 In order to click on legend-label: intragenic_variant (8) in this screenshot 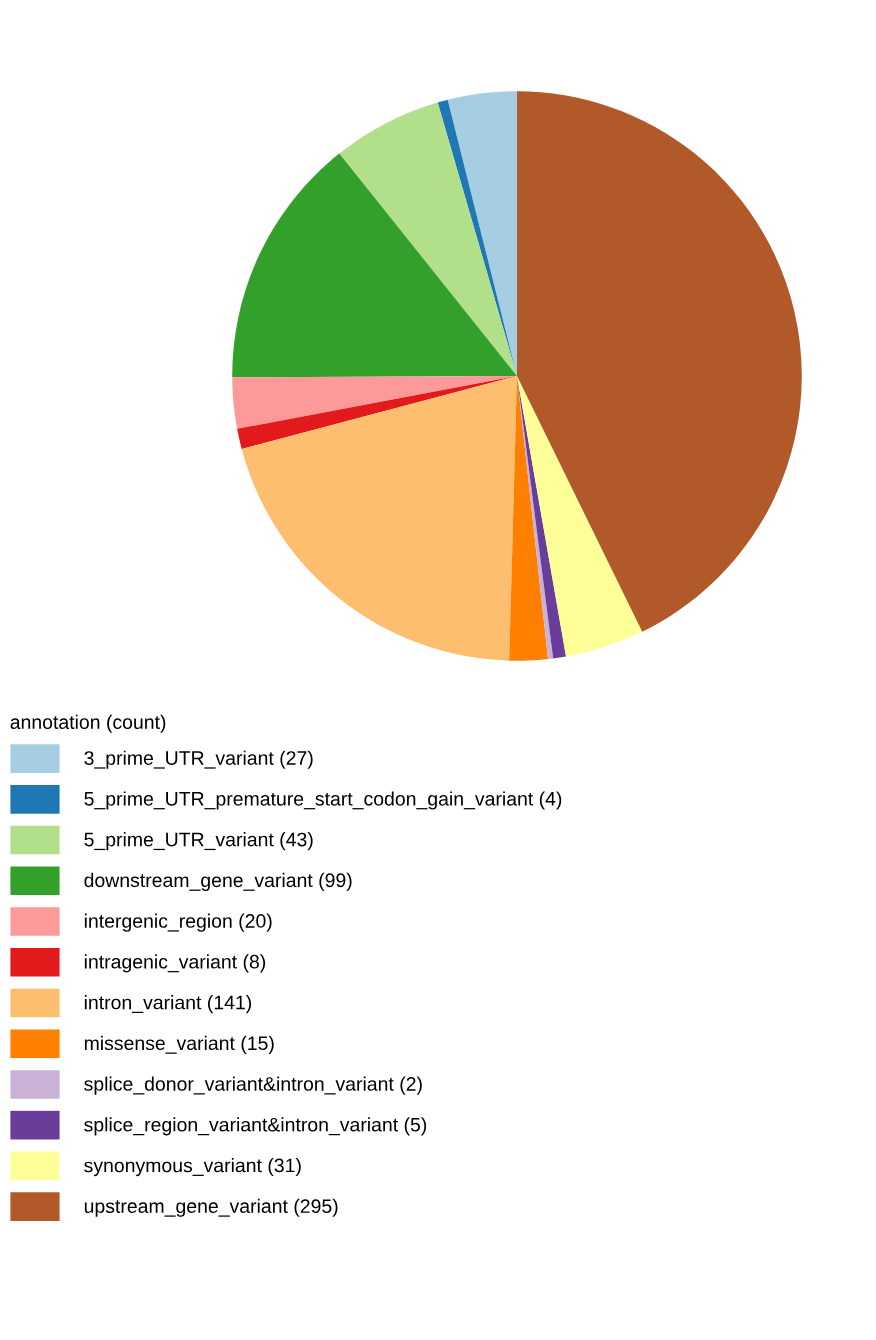, I will do `click(175, 963)`.